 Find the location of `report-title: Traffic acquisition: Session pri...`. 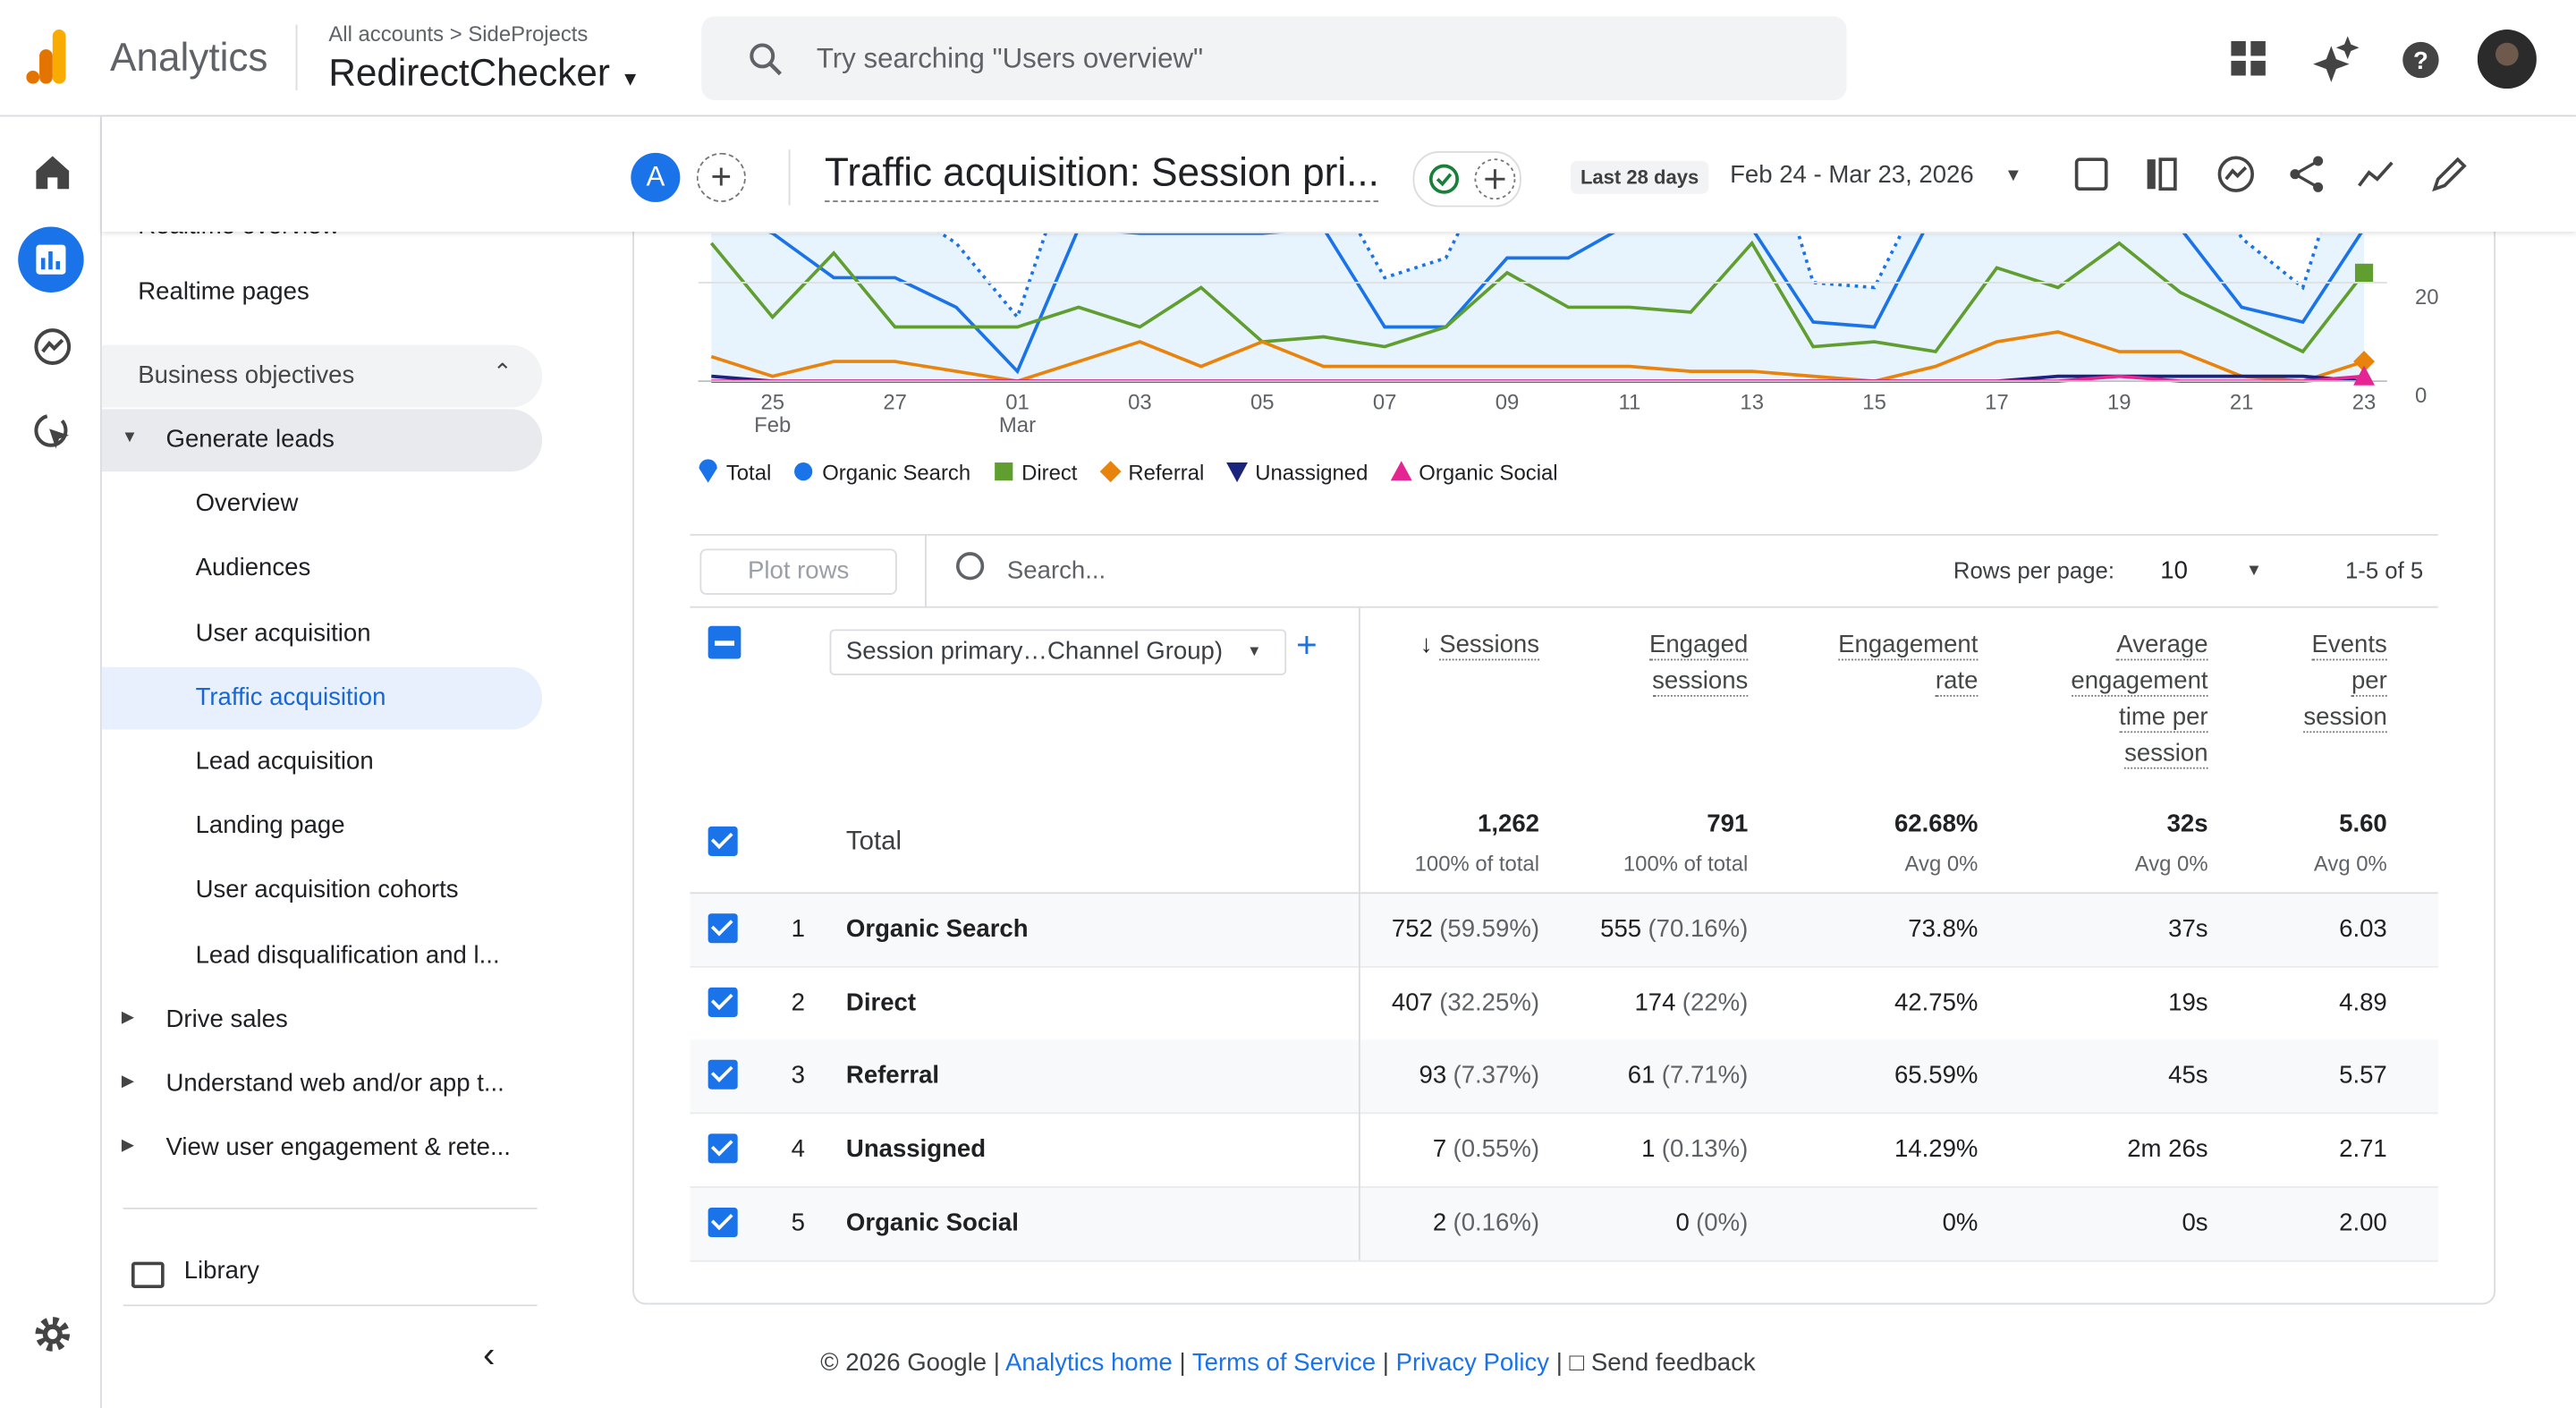

report-title: Traffic acquisition: Session pri... is located at coordinates (1102, 176).